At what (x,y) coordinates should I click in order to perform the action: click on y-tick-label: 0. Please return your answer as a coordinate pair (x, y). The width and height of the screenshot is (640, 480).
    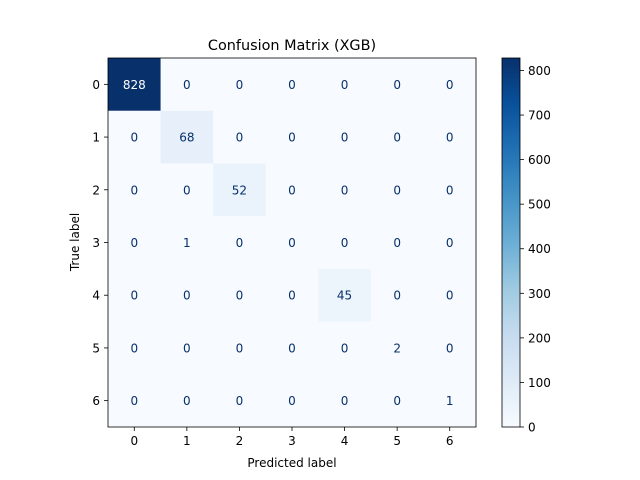
    Looking at the image, I should click on (96, 85).